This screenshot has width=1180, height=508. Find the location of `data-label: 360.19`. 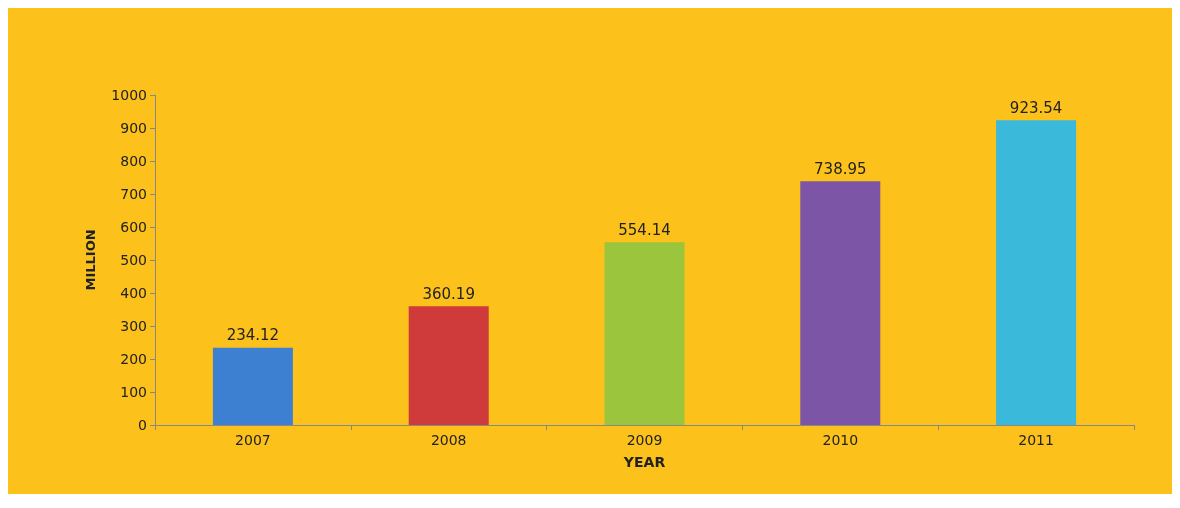

data-label: 360.19 is located at coordinates (448, 293).